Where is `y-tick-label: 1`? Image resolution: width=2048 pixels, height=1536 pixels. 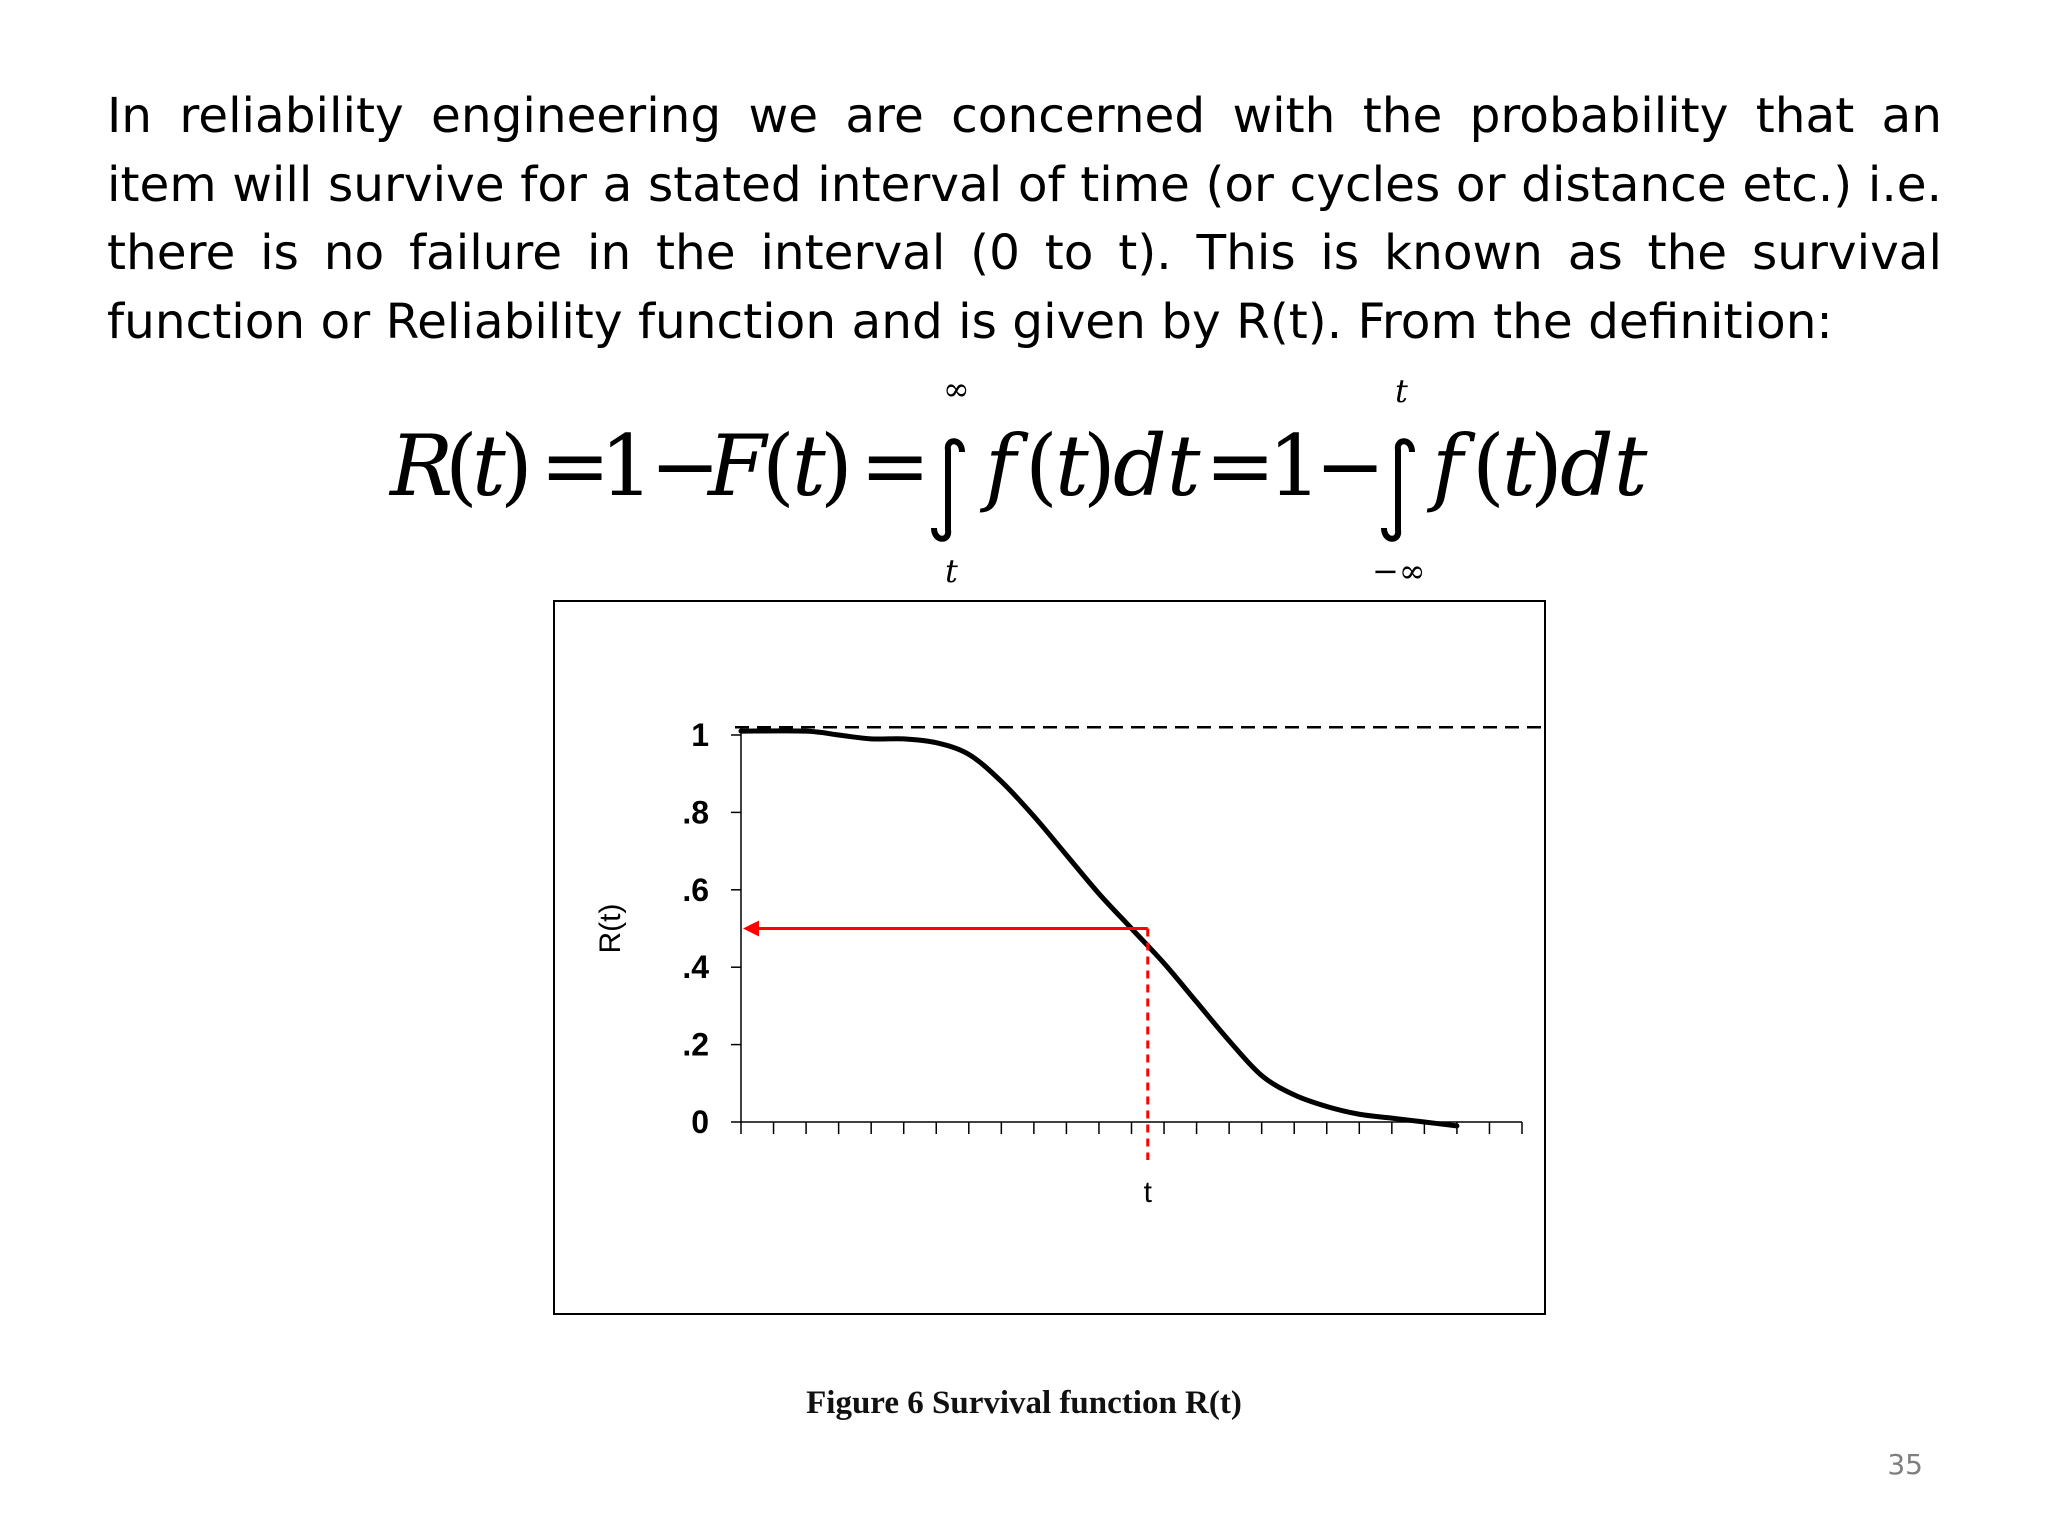
y-tick-label: 1 is located at coordinates (700, 735).